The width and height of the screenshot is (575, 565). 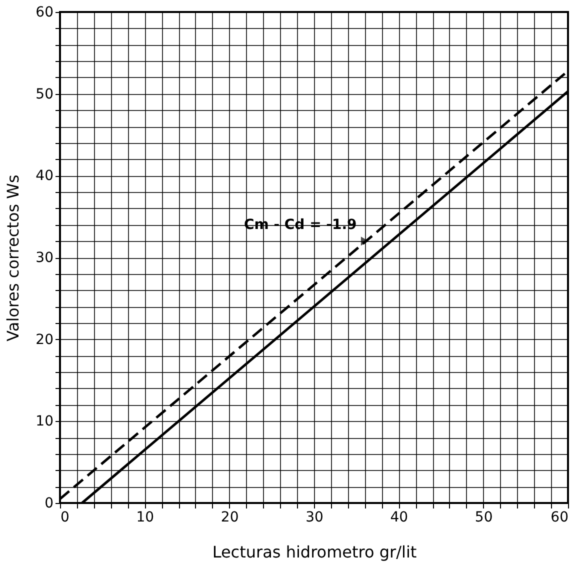 What do you see at coordinates (45, 340) in the screenshot?
I see `y-tick-label: 20` at bounding box center [45, 340].